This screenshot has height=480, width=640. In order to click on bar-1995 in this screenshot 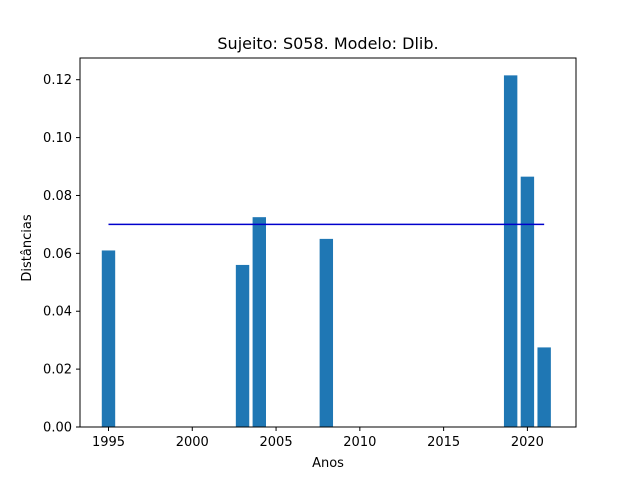, I will do `click(108, 338)`.